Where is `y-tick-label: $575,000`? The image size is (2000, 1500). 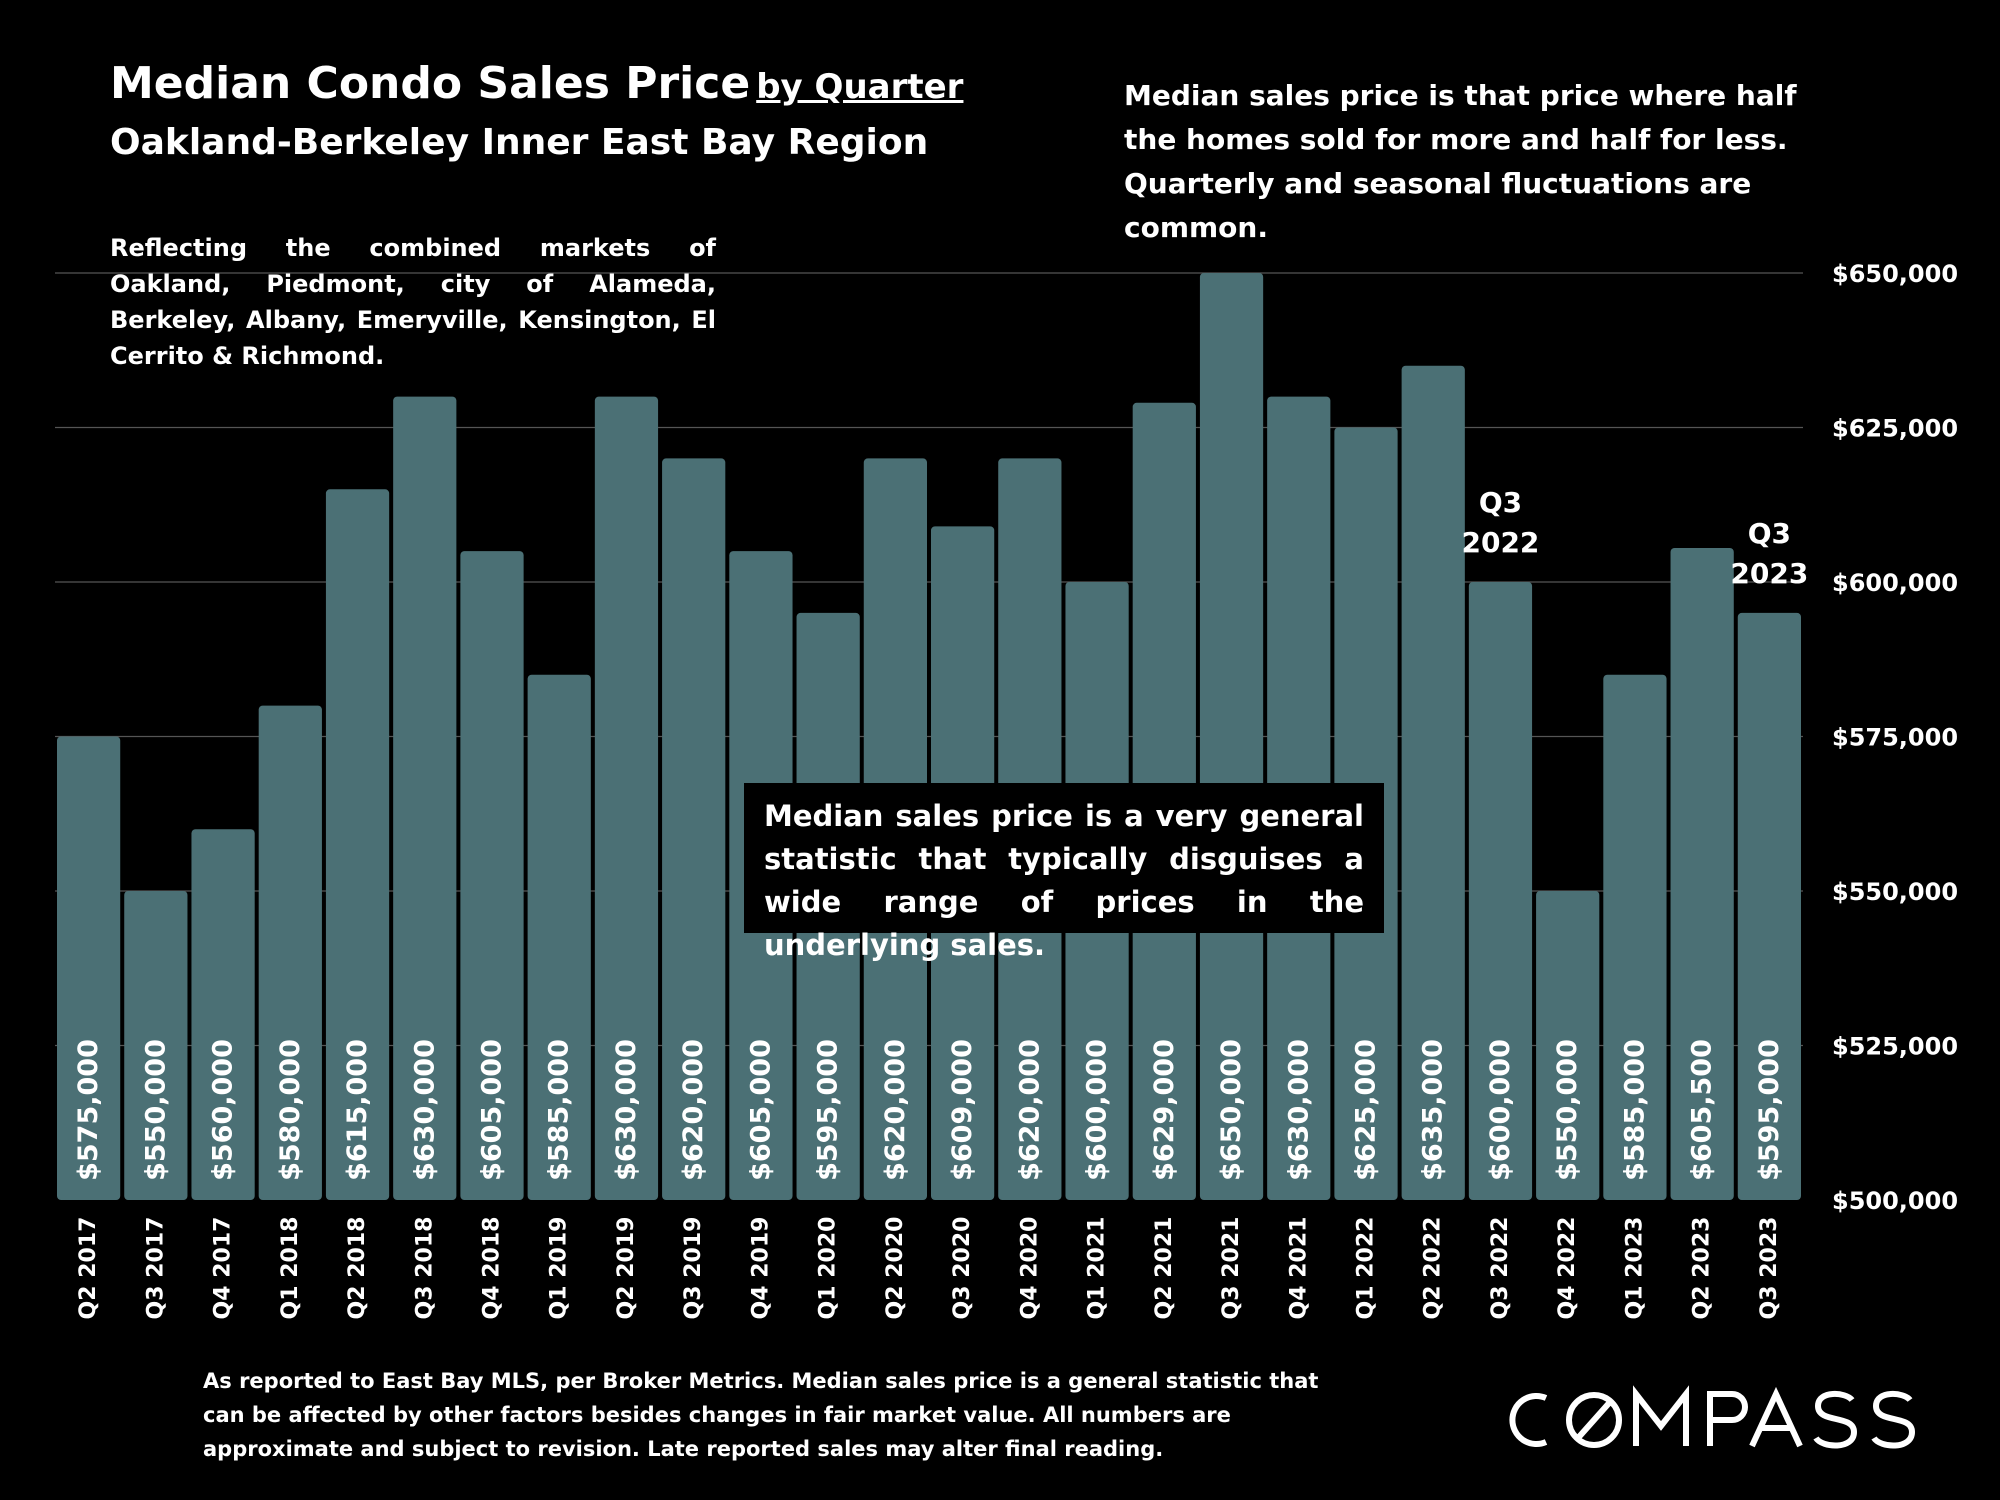 y-tick-label: $575,000 is located at coordinates (1895, 738).